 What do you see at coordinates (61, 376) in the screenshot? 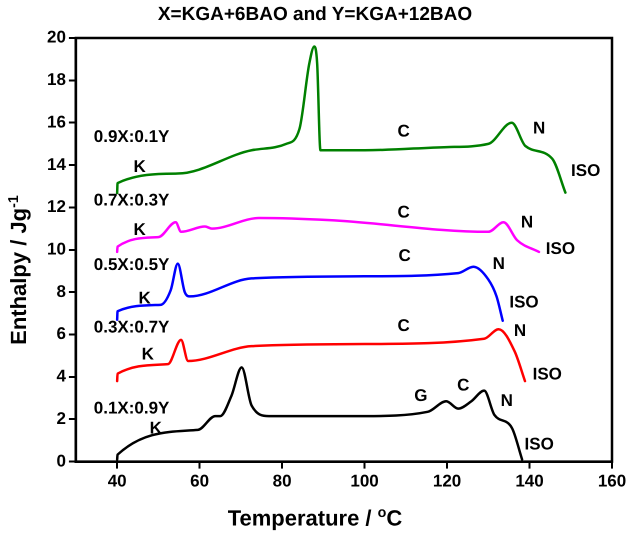
I see `y-tick-label: 4` at bounding box center [61, 376].